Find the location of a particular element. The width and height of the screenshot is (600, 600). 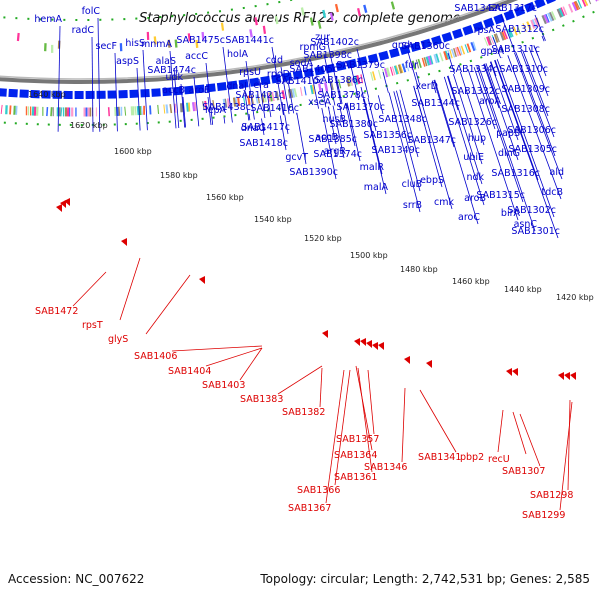

reverse-gene-label: SAB1364 is located at coordinates (355, 455).